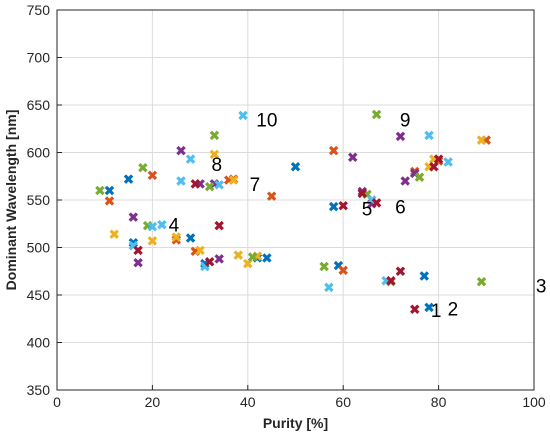 The height and width of the screenshot is (436, 550). I want to click on y-tick-label: 600, so click(39, 153).